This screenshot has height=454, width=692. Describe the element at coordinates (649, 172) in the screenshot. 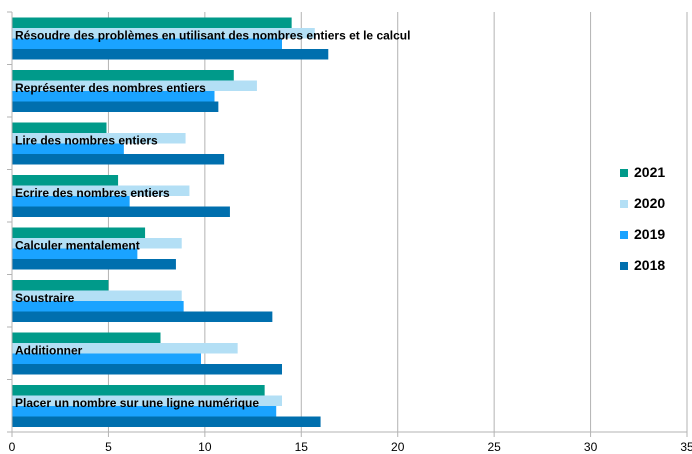

I see `legend-label-2021: 2021` at that location.